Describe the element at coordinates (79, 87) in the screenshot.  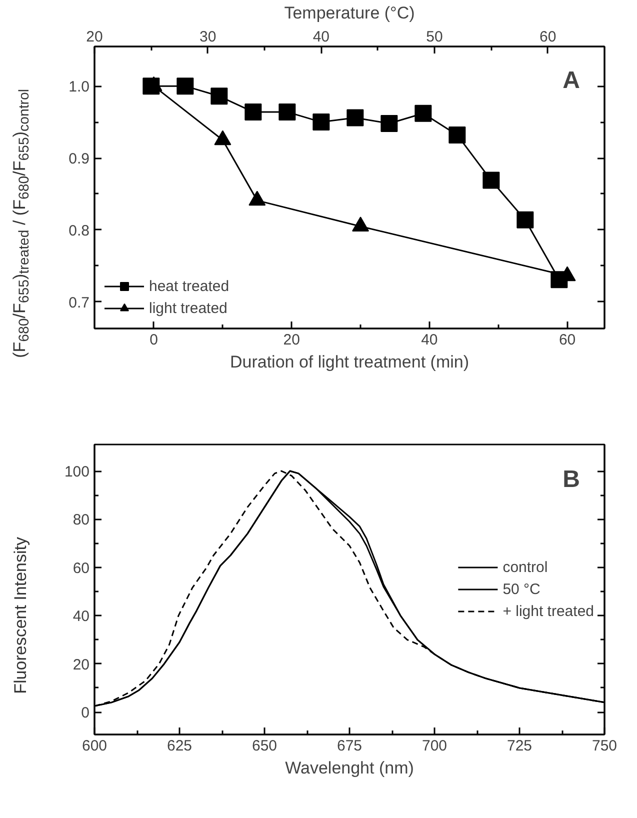
I see `y-tick-label: 1.0` at that location.